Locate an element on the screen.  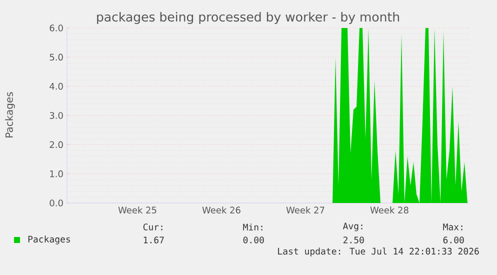
x-tick-label: Week 25 is located at coordinates (137, 210).